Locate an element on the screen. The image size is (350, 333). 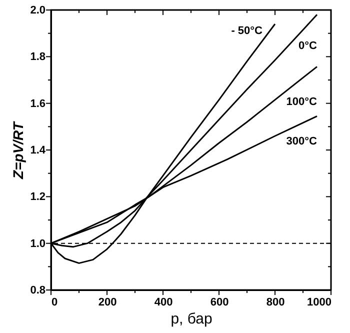
y-tick-label: 1.8 is located at coordinates (38, 57).